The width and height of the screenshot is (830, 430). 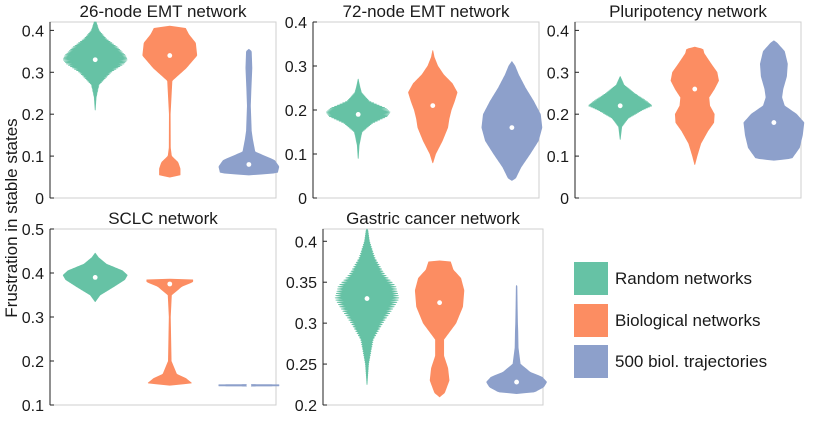 I want to click on legend-label: Biological networks, so click(x=688, y=320).